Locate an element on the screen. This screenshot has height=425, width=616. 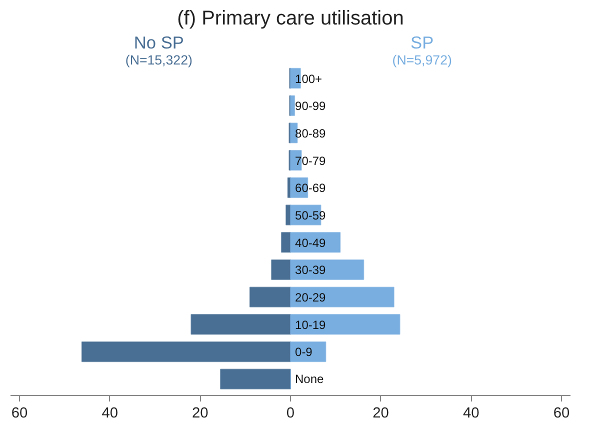
text: No SP is located at coordinates (159, 42).